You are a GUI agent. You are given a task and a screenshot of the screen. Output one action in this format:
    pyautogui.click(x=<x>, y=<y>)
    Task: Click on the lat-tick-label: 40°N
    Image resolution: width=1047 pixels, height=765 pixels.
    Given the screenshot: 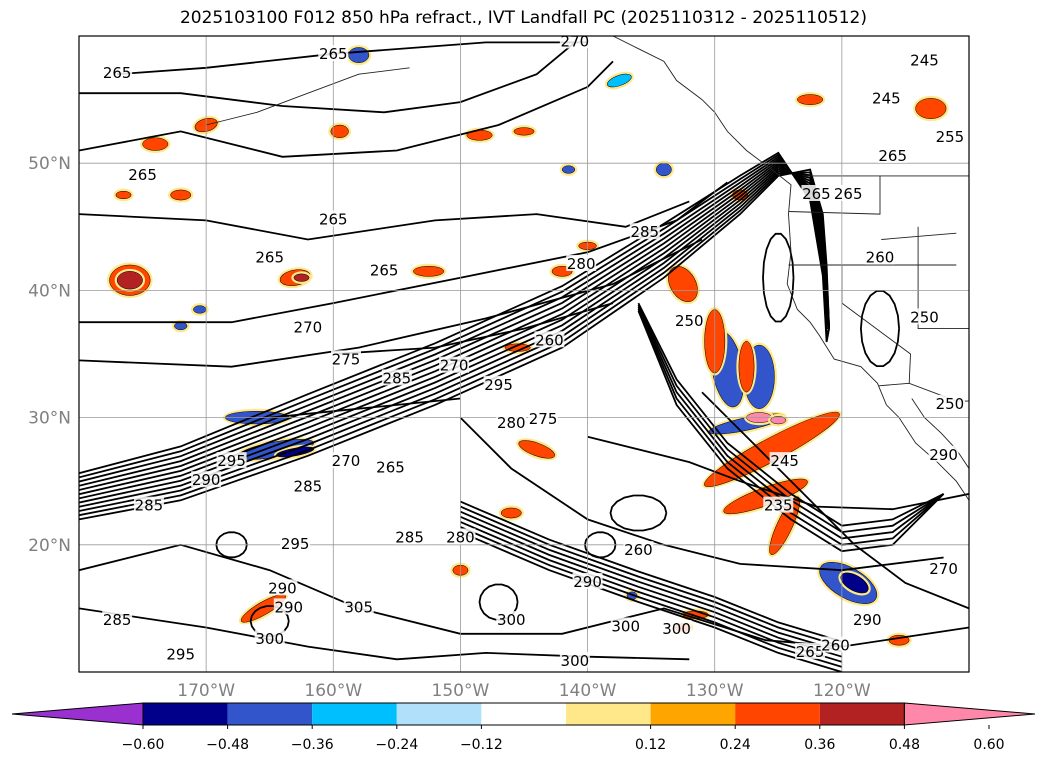 What is the action you would take?
    pyautogui.click(x=49, y=291)
    